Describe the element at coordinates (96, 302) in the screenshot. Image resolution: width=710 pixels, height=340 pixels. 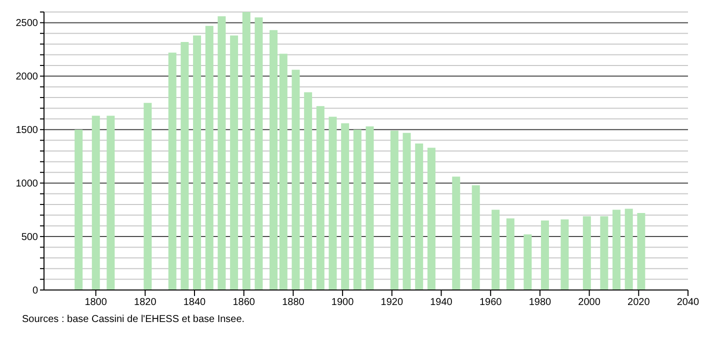
I see `x-tick-label: 1800` at that location.